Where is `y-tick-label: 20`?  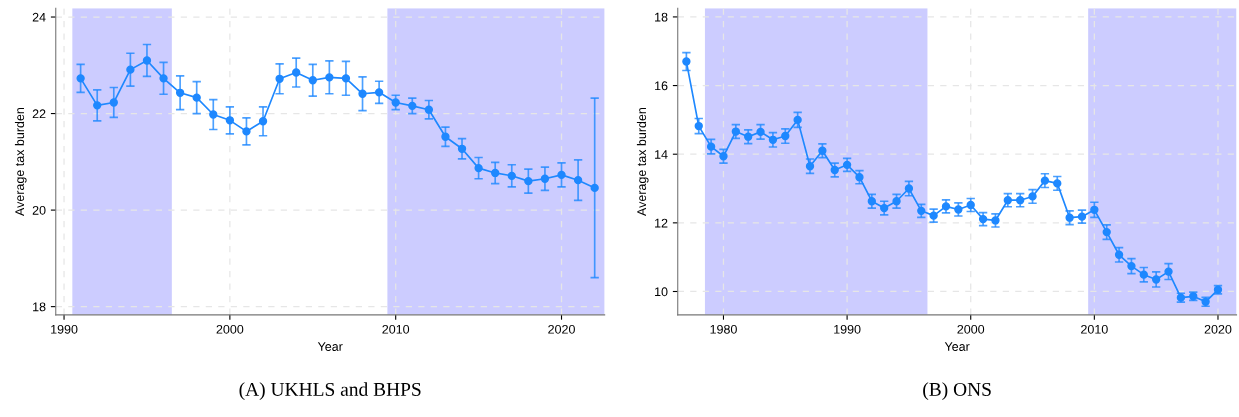 y-tick-label: 20 is located at coordinates (39, 210).